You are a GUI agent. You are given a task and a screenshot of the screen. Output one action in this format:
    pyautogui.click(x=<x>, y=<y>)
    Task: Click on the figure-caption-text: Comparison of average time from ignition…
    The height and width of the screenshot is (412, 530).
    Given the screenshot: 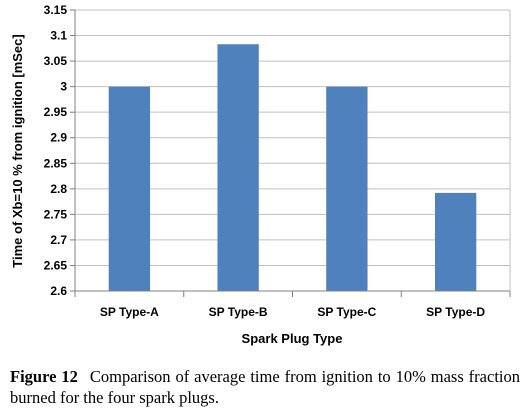 What is the action you would take?
    pyautogui.click(x=265, y=387)
    